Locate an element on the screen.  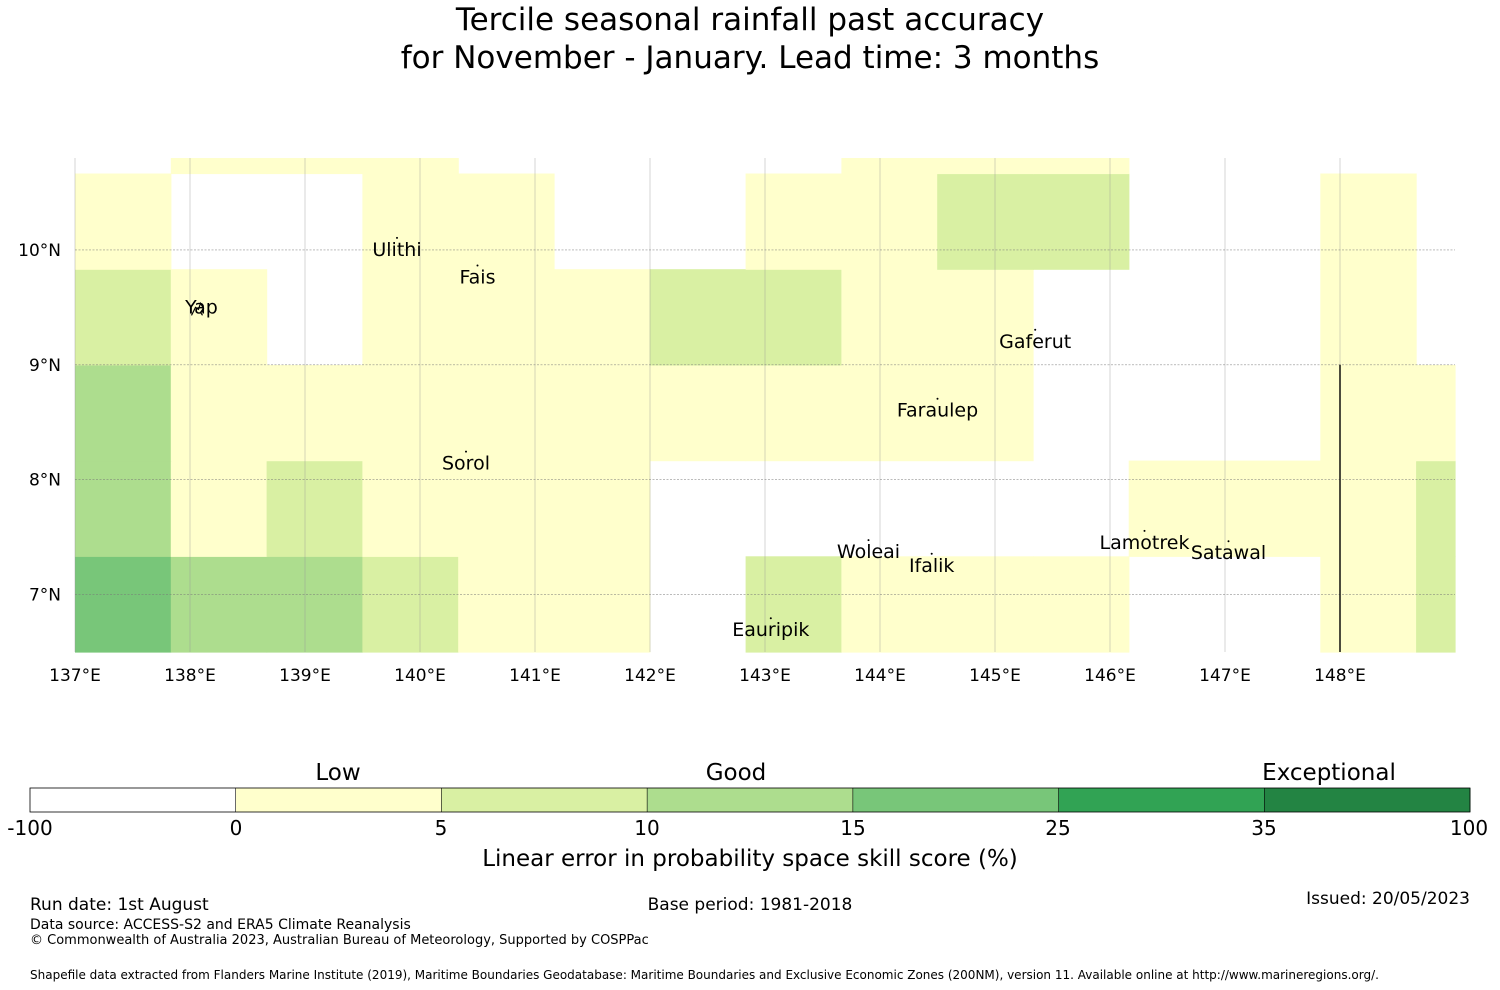
map-title-line1: Tercile seasonal rainfall past accuracy is located at coordinates (750, 20).